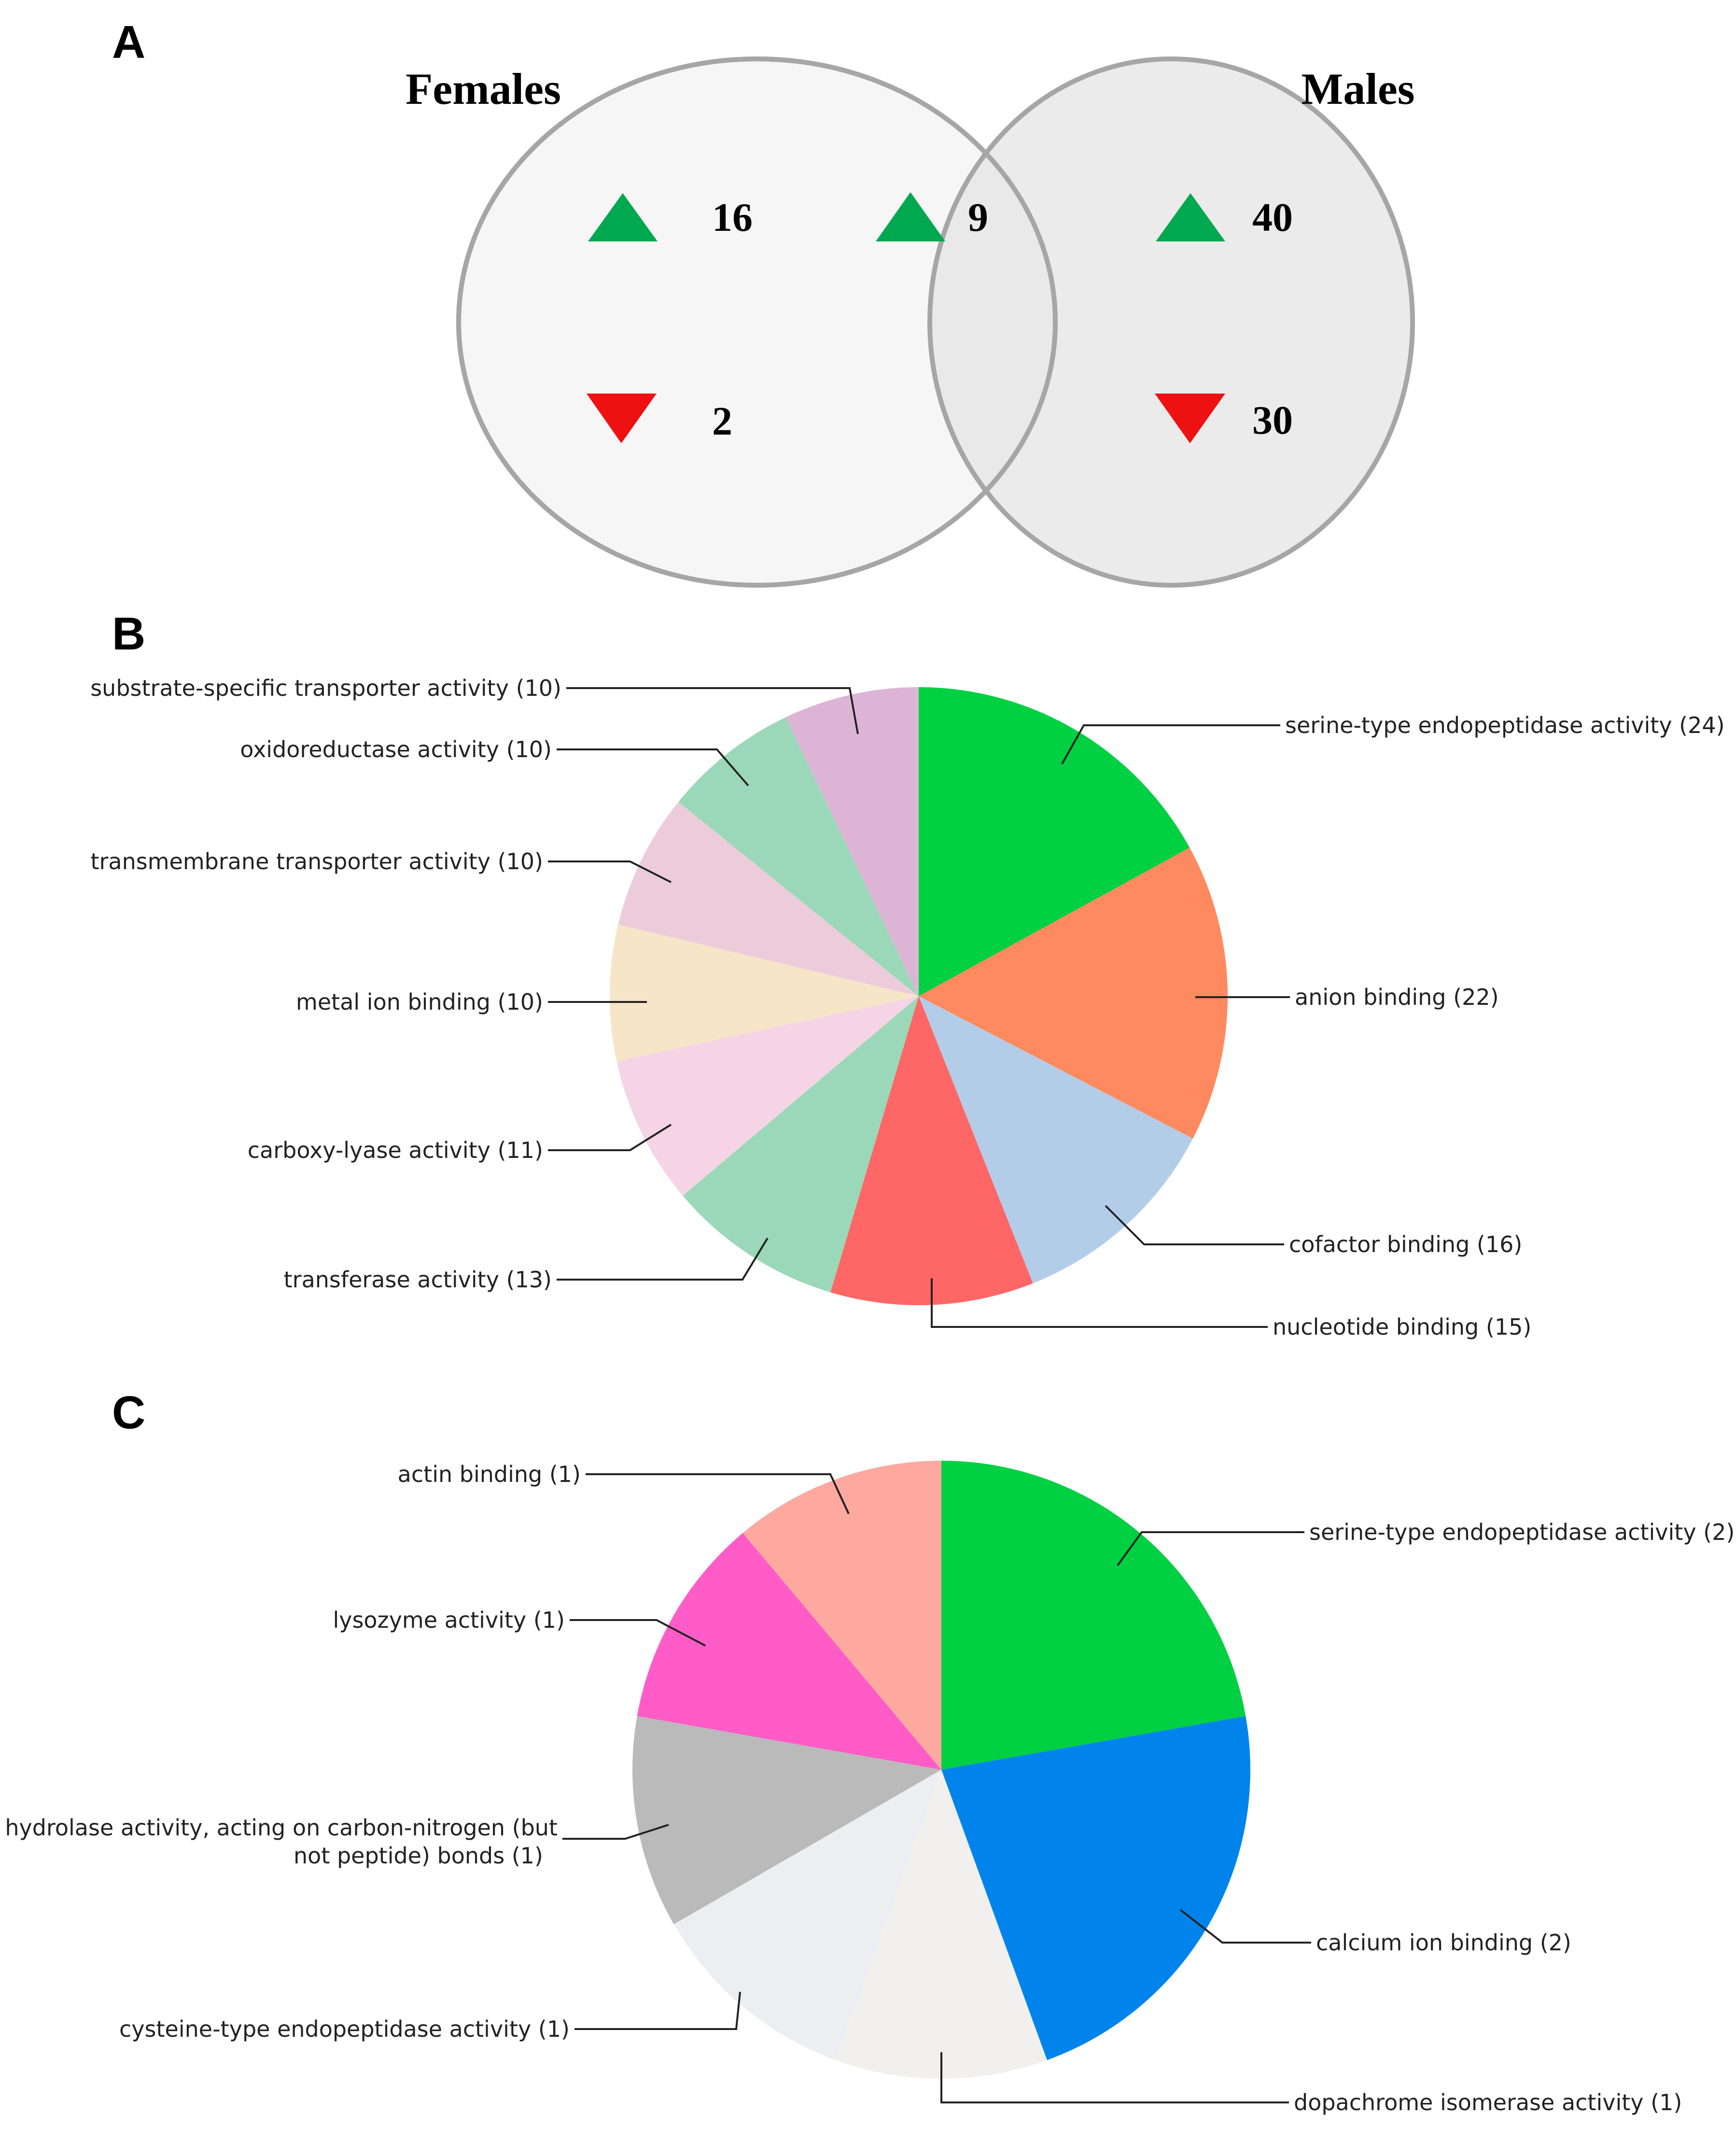 Image resolution: width=1736 pixels, height=2143 pixels. I want to click on panel-letter-b: B, so click(128, 634).